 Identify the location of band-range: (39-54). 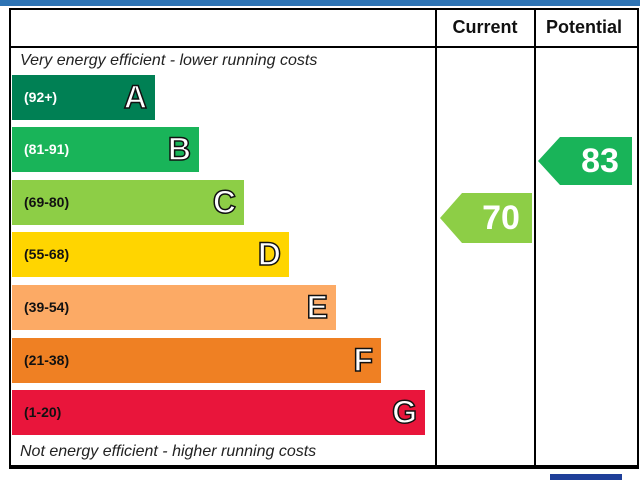
(46, 307).